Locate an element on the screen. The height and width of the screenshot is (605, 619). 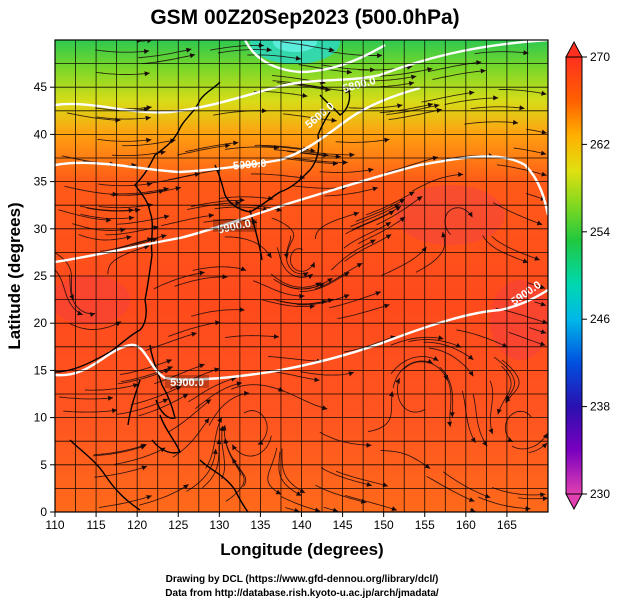
colorbar-tick-label: 270 is located at coordinates (600, 57).